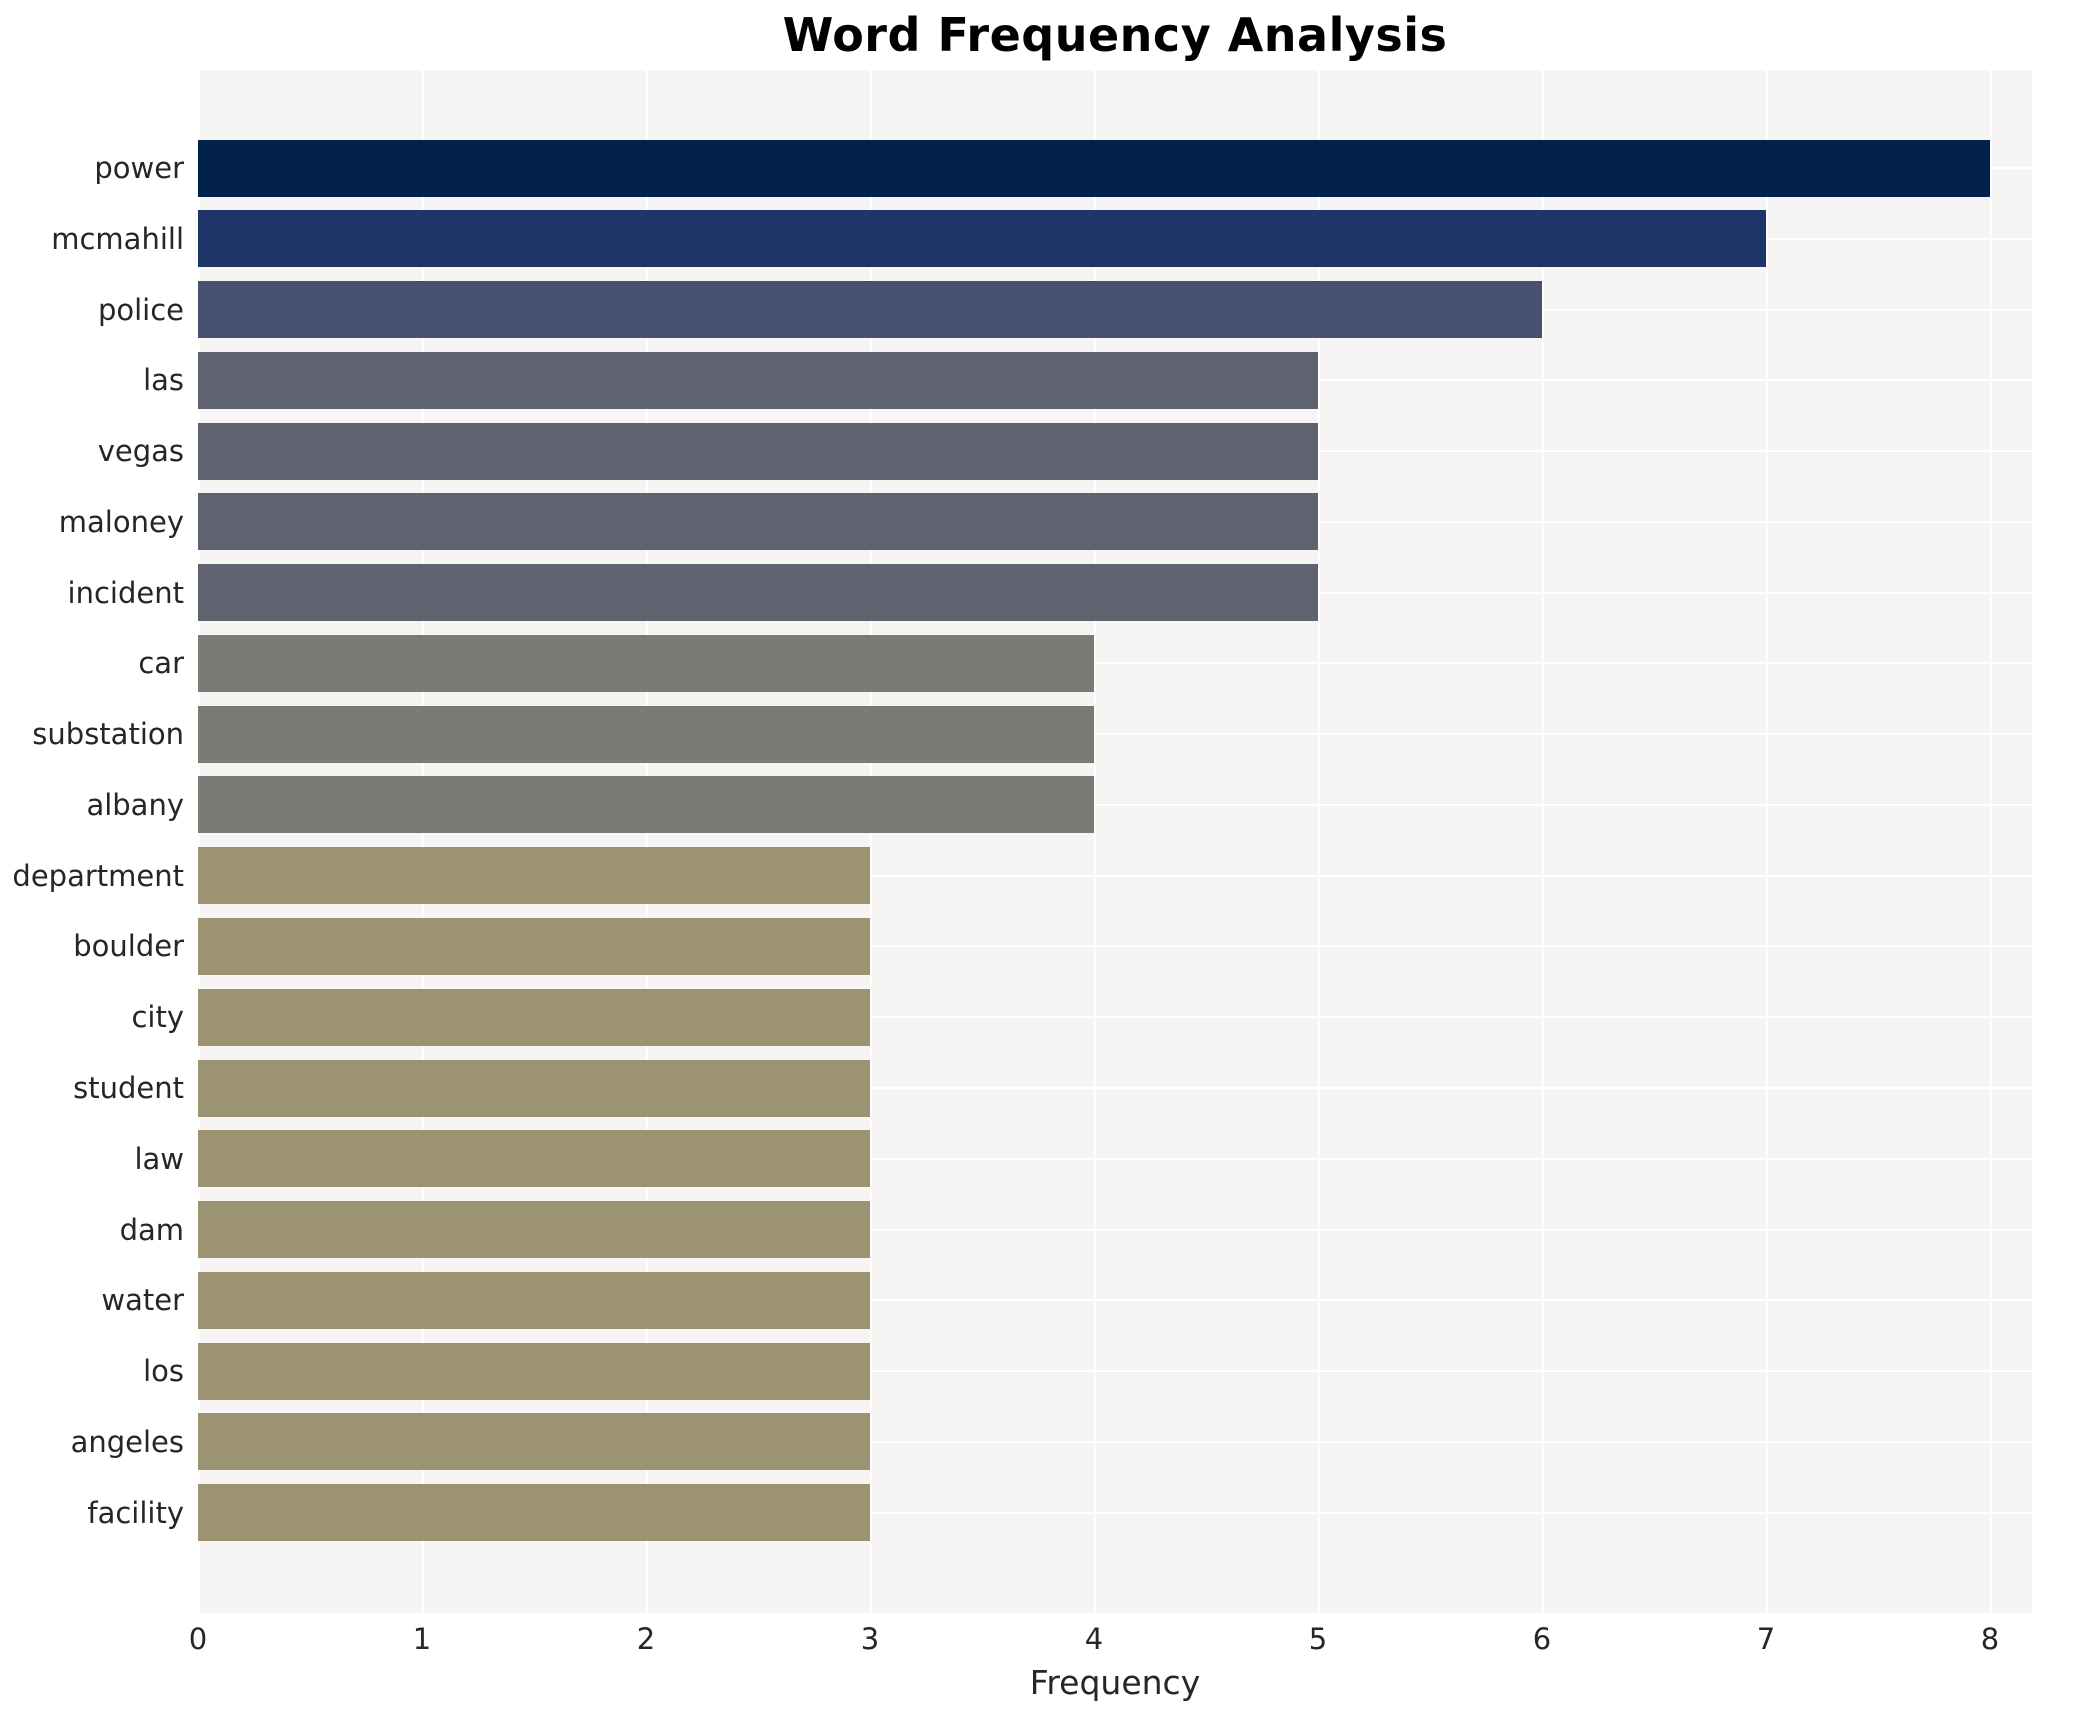  I want to click on bar-facility, so click(534, 1513).